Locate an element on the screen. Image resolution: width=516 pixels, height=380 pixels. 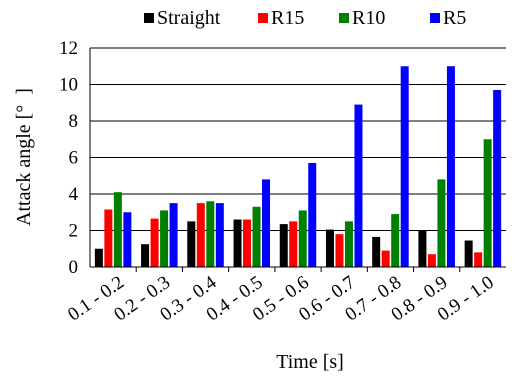
y-tick-label: 6 is located at coordinates (74, 158).